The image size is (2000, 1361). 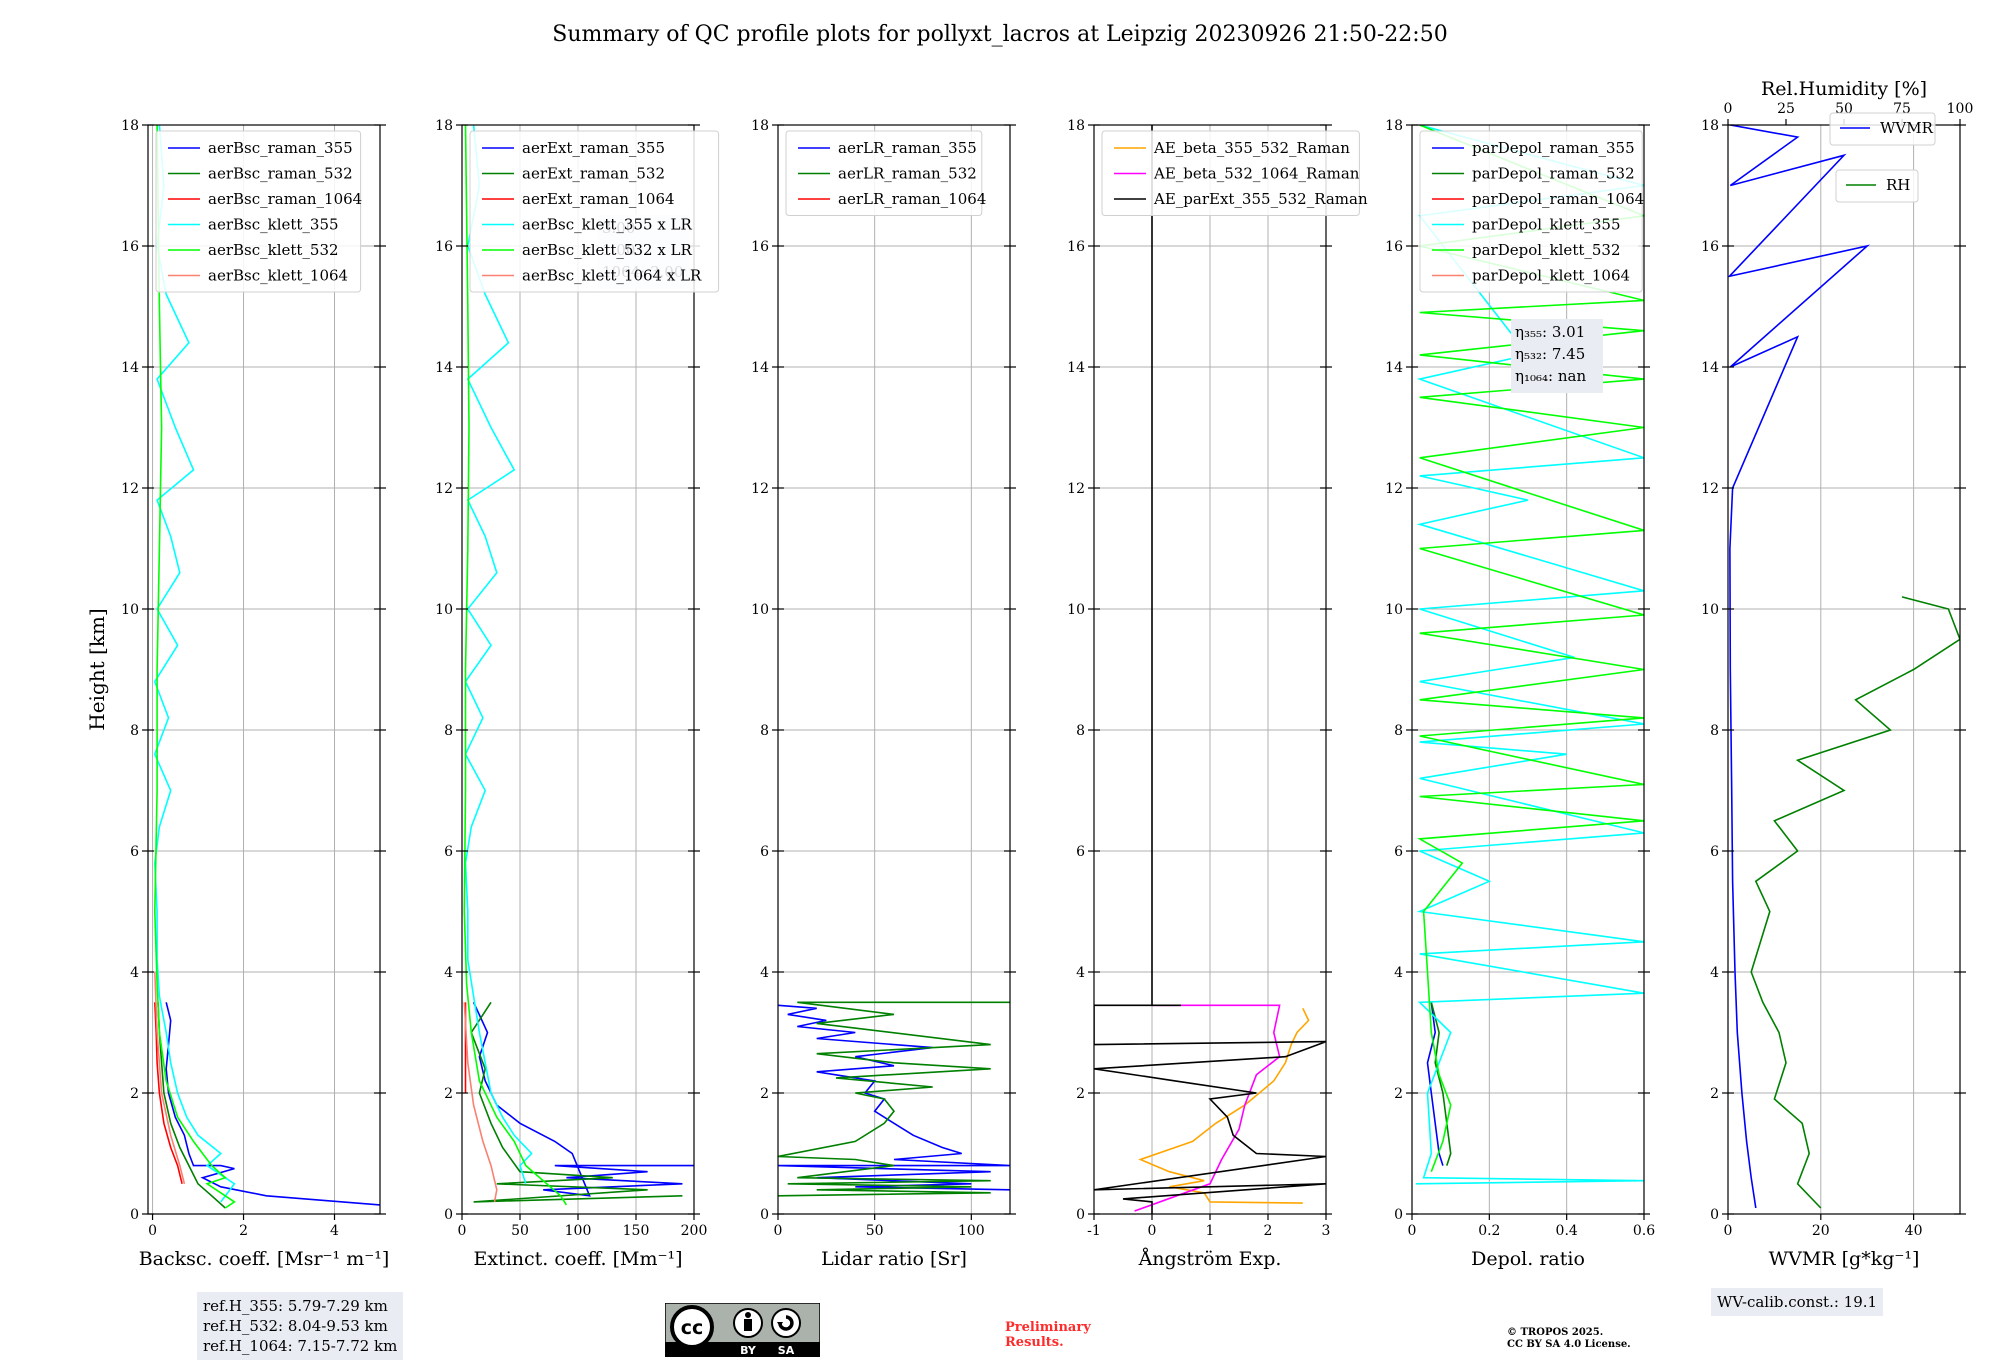 What do you see at coordinates (786, 1350) in the screenshot?
I see `cc-sa-text: SA` at bounding box center [786, 1350].